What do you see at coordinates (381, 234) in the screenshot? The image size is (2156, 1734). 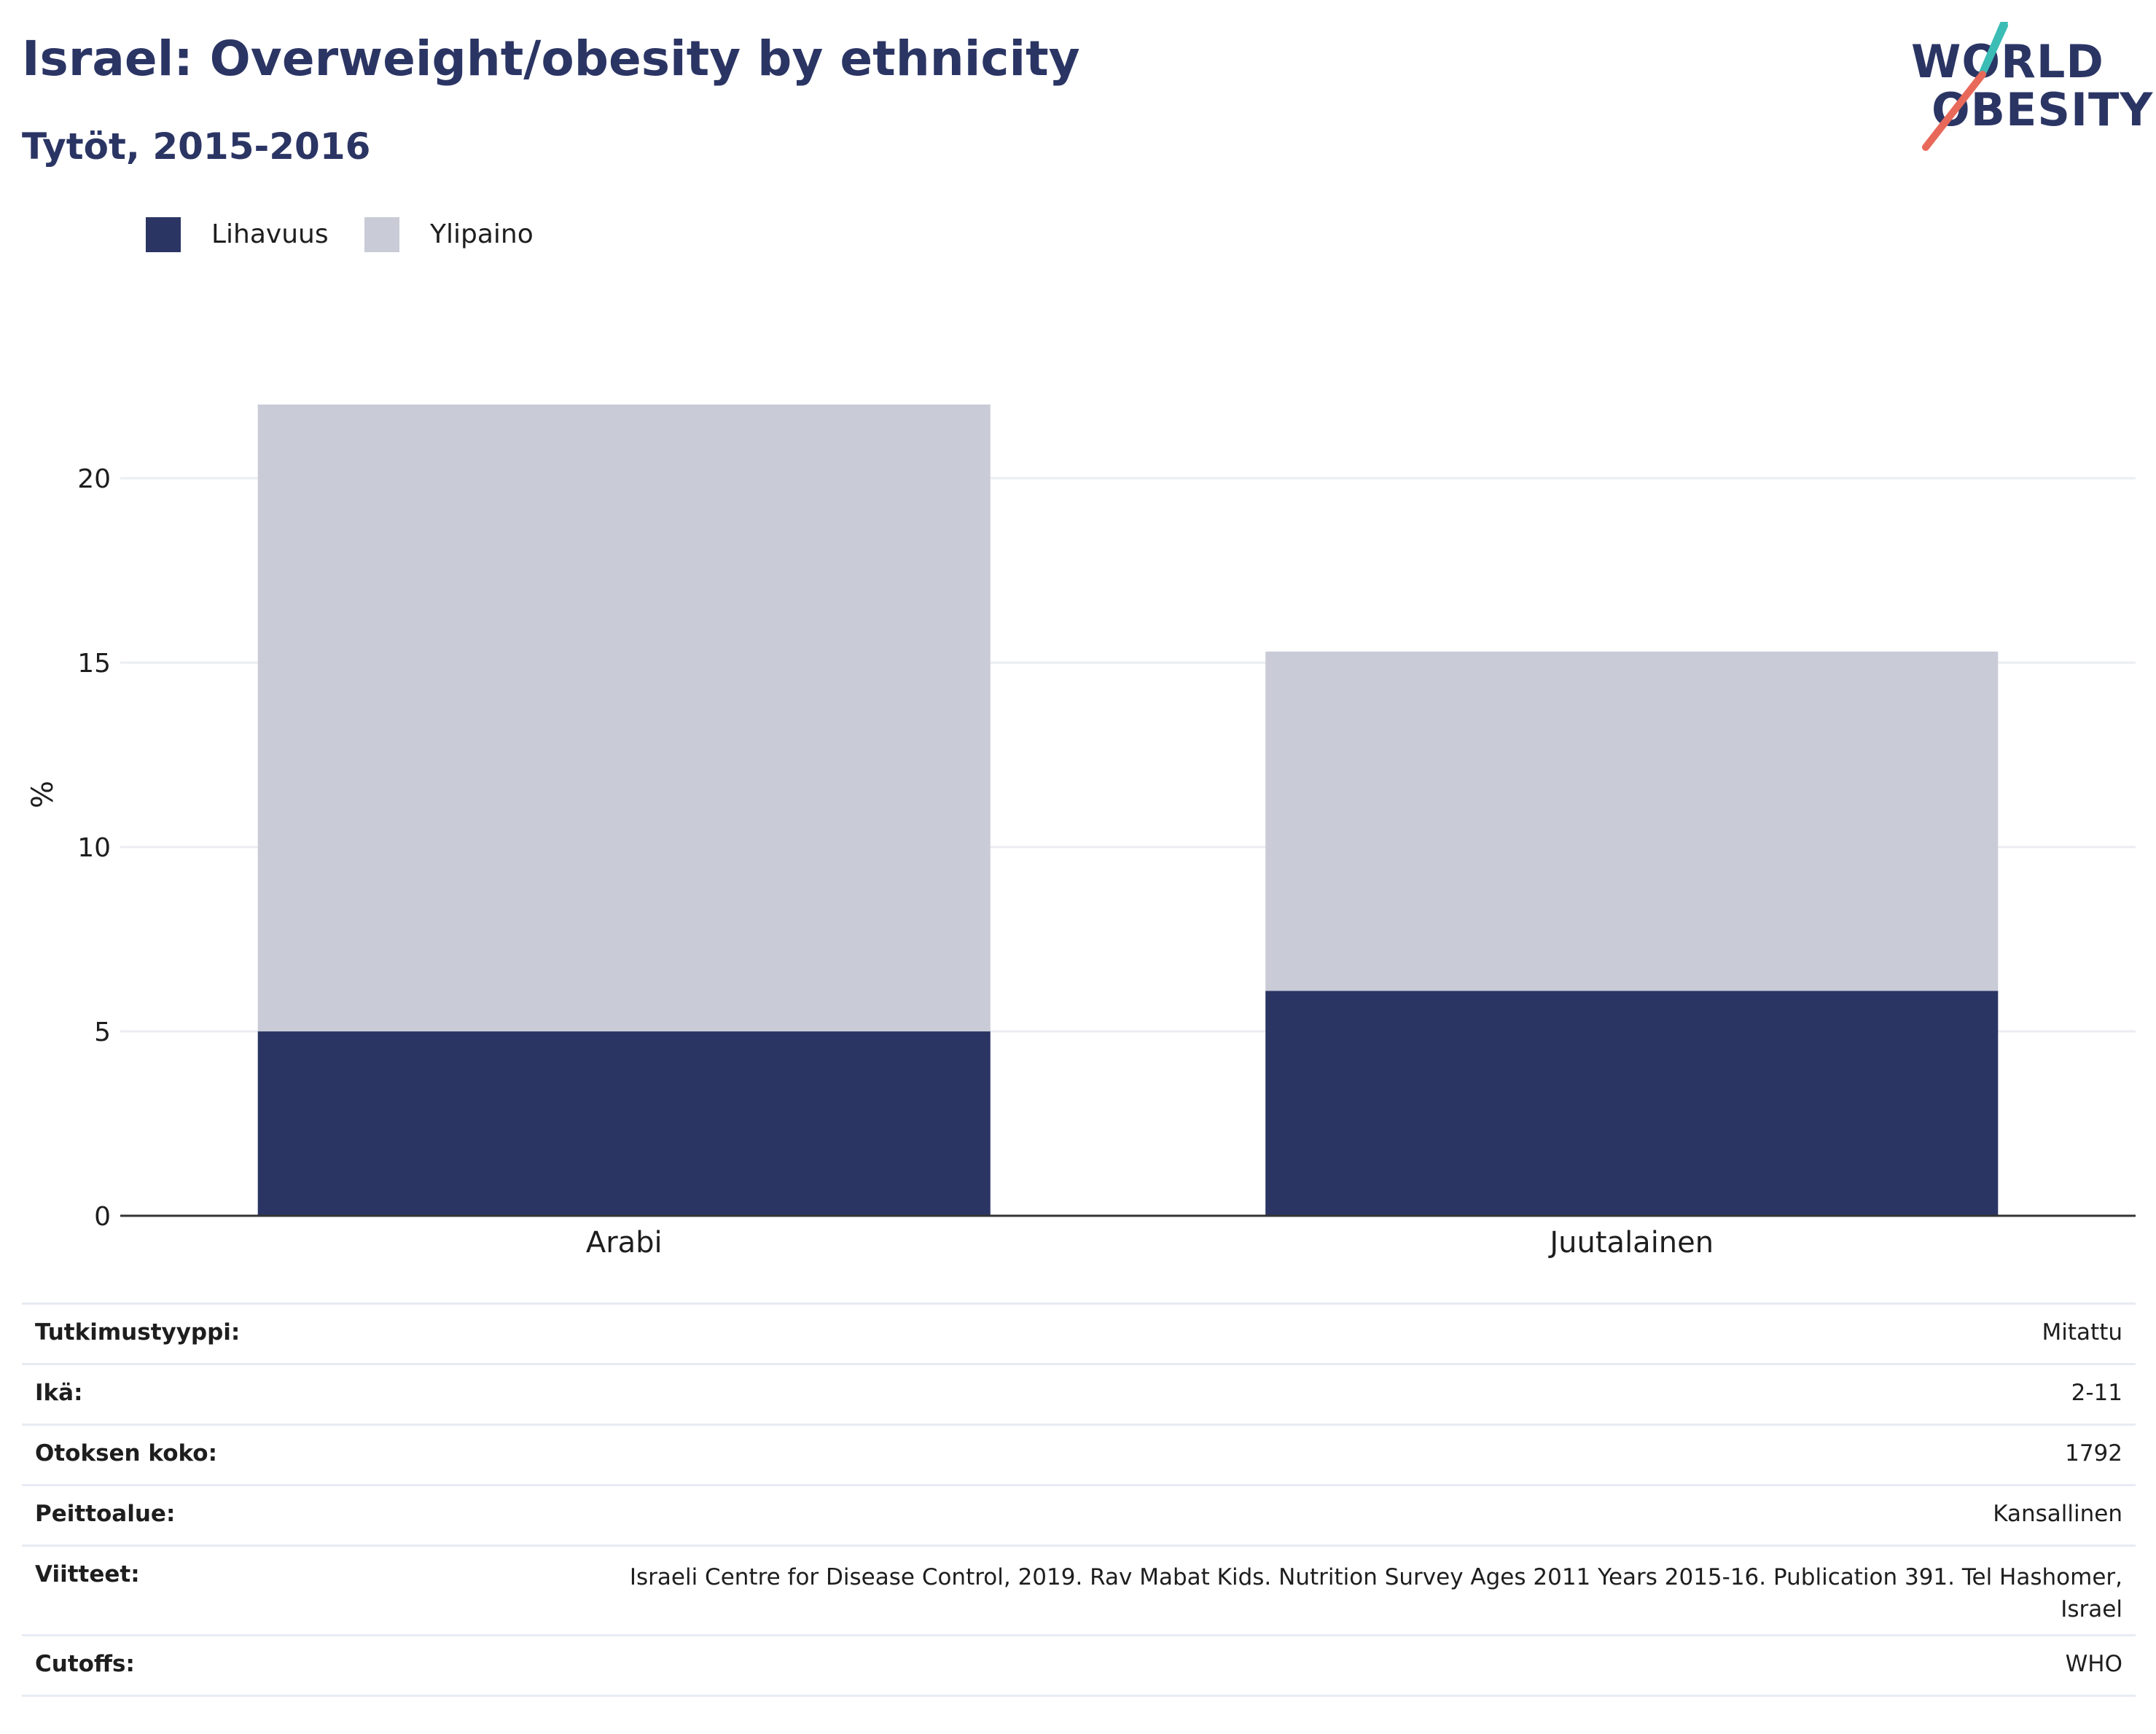 I see `legend-swatch-overweight` at bounding box center [381, 234].